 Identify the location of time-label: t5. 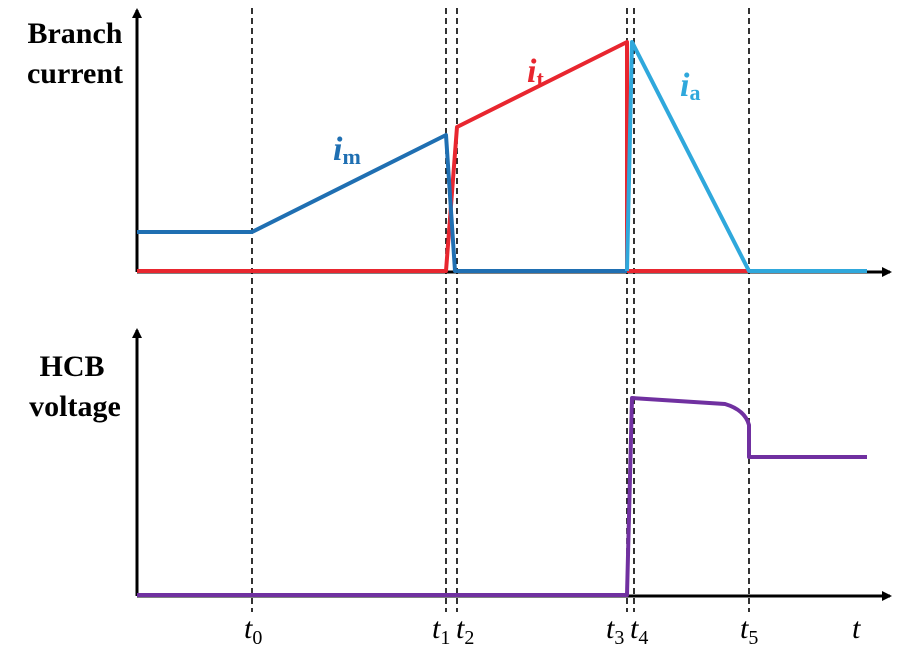
(749, 629).